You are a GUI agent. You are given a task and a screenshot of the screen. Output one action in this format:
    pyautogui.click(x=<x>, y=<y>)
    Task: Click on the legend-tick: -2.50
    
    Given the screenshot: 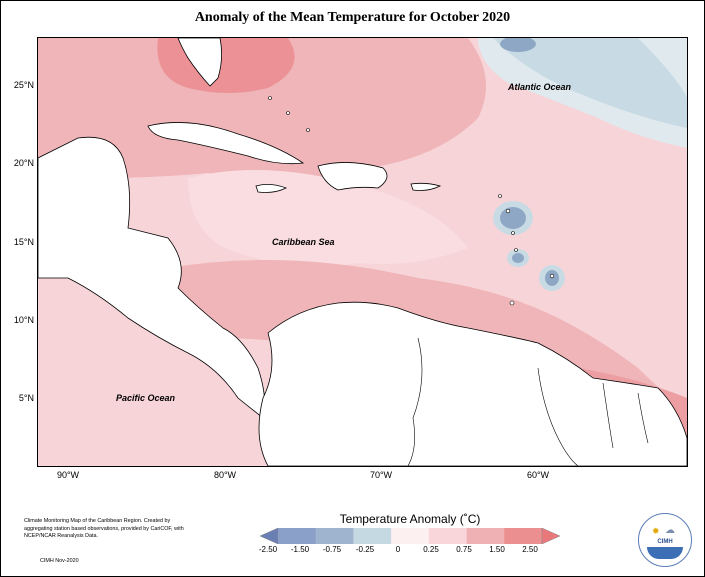 What is the action you would take?
    pyautogui.click(x=268, y=549)
    